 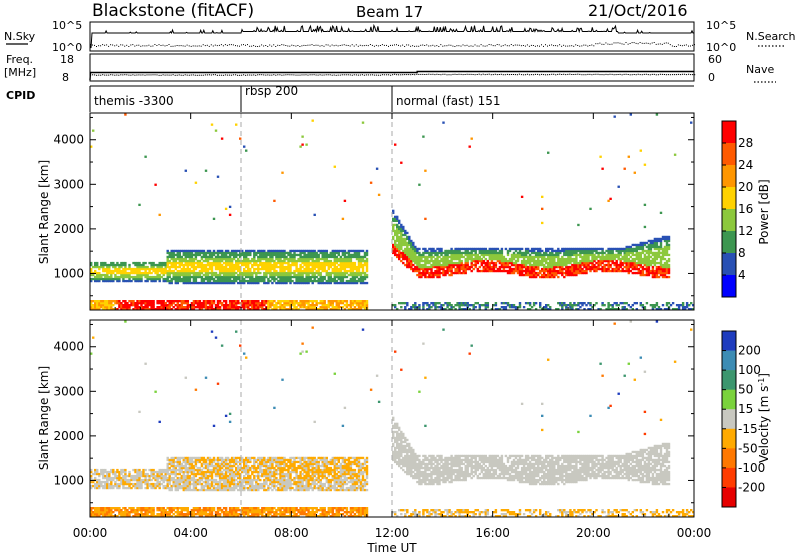 What do you see at coordinates (389, 12) in the screenshot?
I see `beam-title: Beam 17` at bounding box center [389, 12].